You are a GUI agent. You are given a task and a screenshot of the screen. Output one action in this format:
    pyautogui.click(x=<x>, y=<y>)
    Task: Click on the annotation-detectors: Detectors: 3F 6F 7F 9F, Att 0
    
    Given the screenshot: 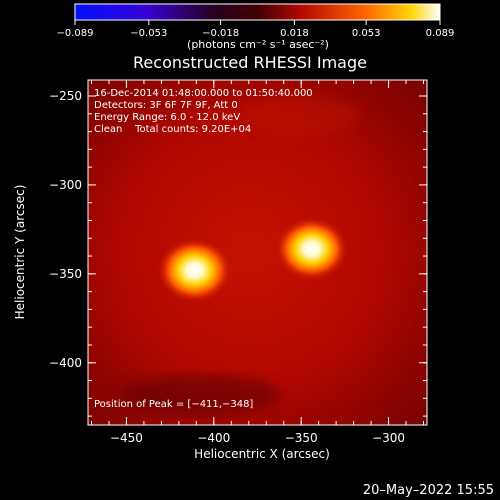 What is the action you would take?
    pyautogui.click(x=166, y=105)
    